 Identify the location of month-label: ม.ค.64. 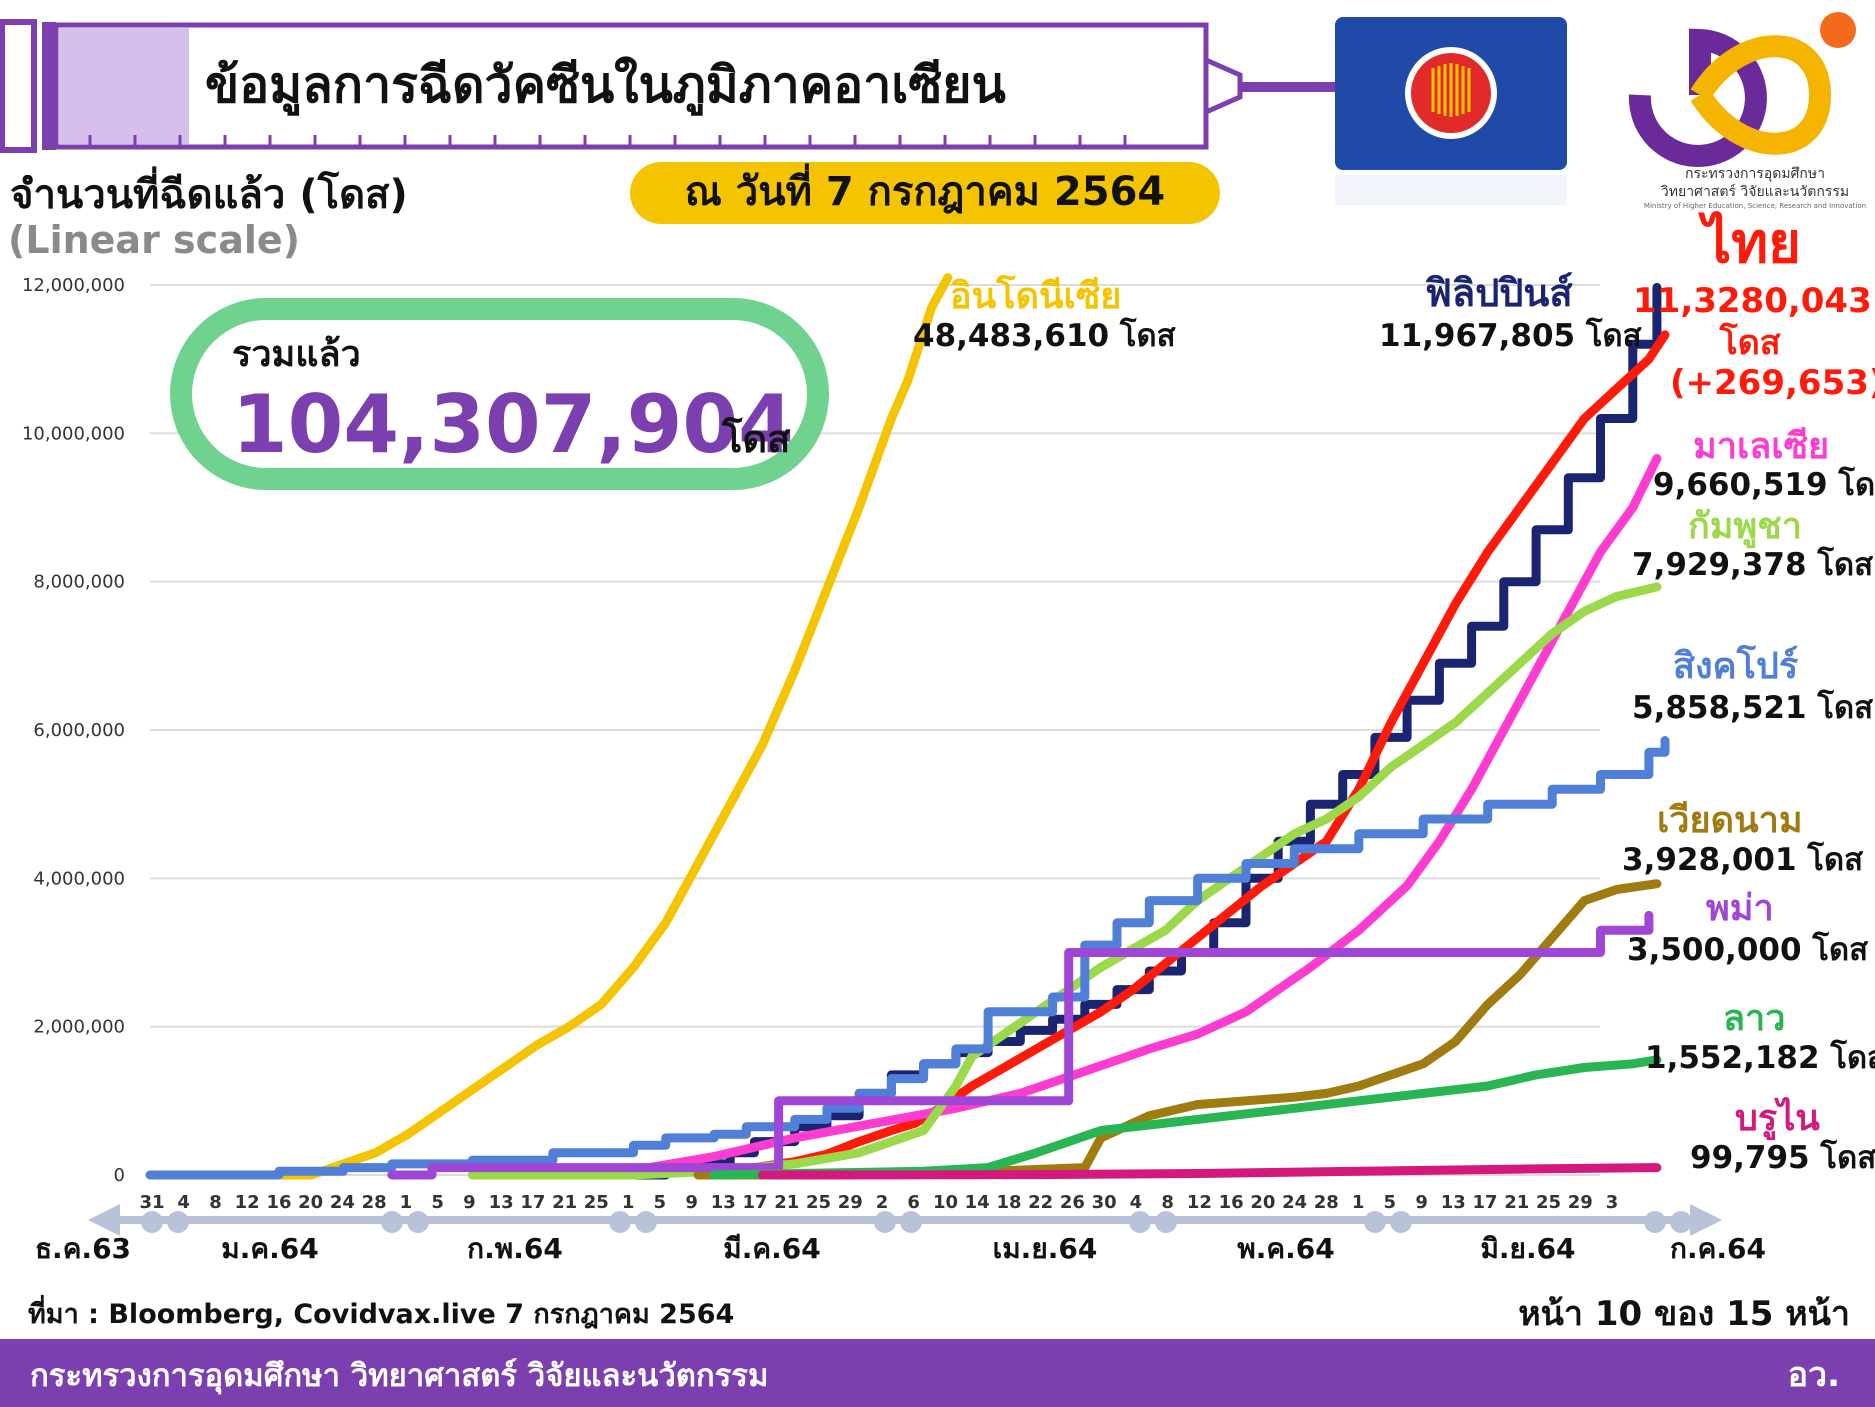
(269, 1248).